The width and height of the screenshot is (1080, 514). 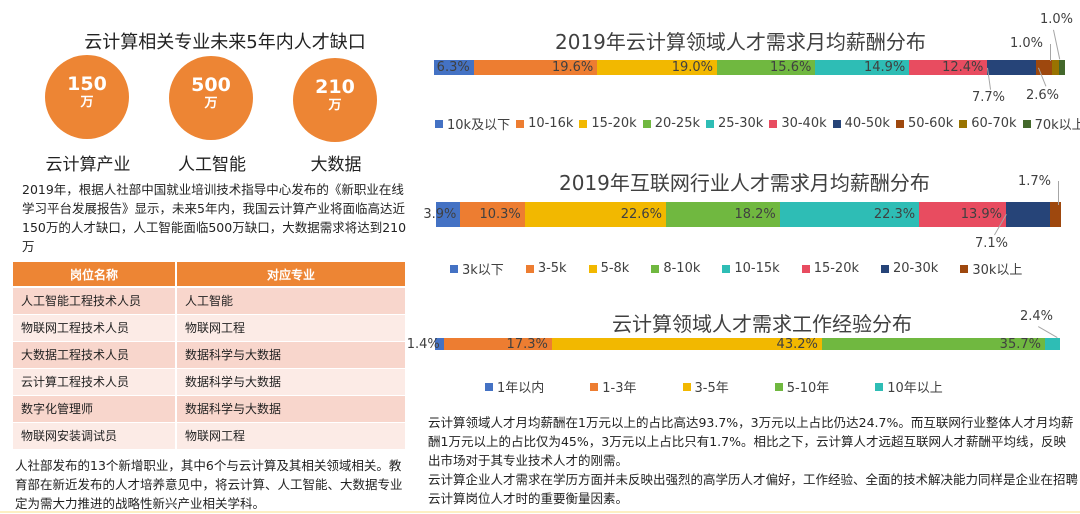 I want to click on bar-segment: 22.6%, so click(x=595, y=214).